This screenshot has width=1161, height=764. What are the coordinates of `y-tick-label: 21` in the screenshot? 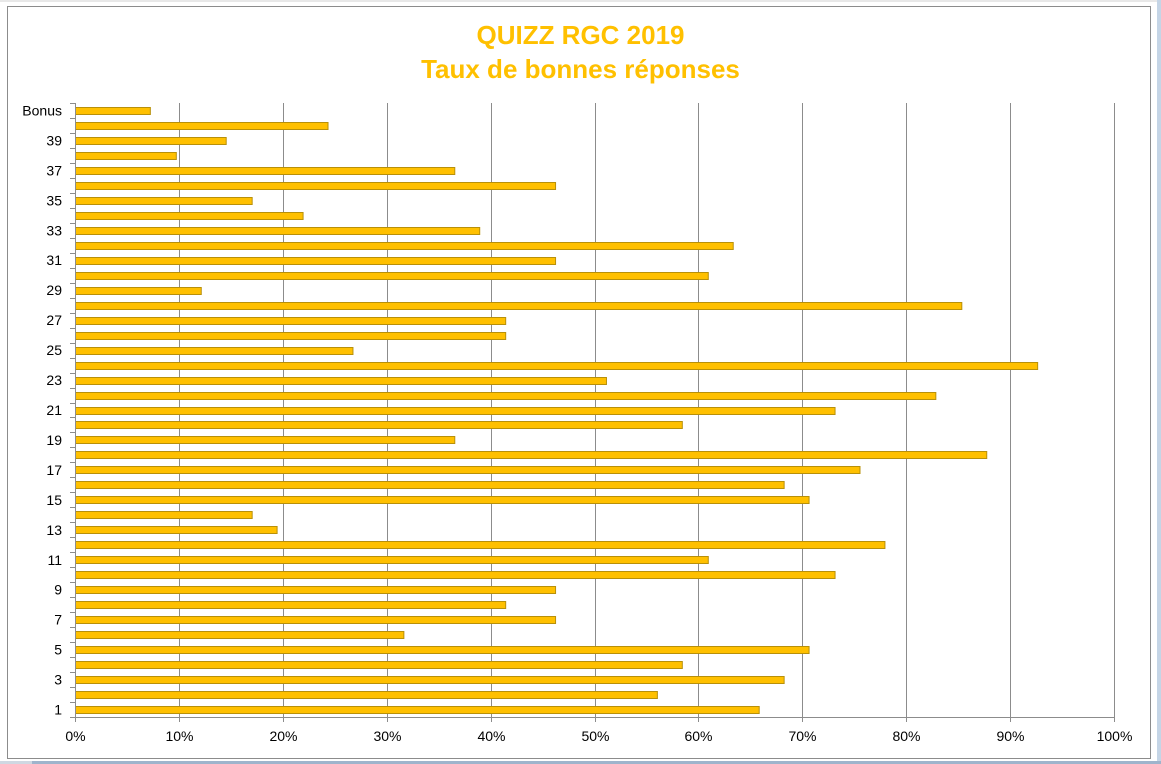 It's located at (54, 410).